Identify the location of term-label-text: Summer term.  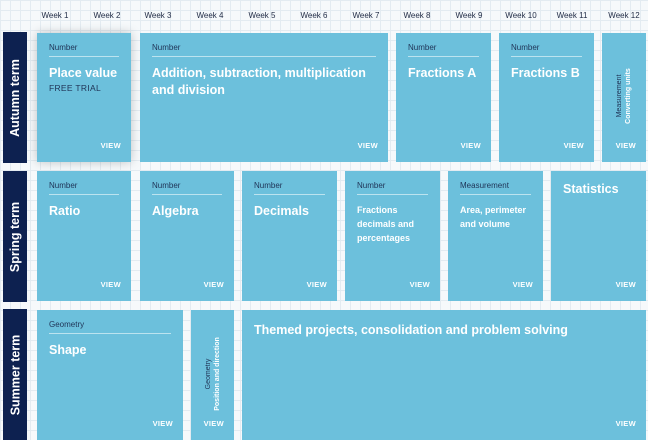
(15, 374).